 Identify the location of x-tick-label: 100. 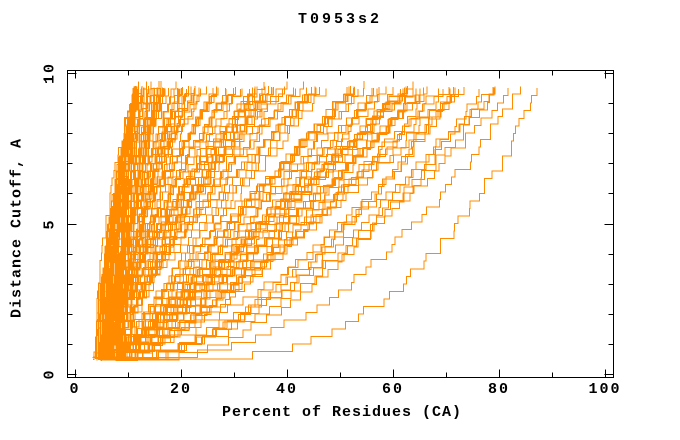
(605, 389).